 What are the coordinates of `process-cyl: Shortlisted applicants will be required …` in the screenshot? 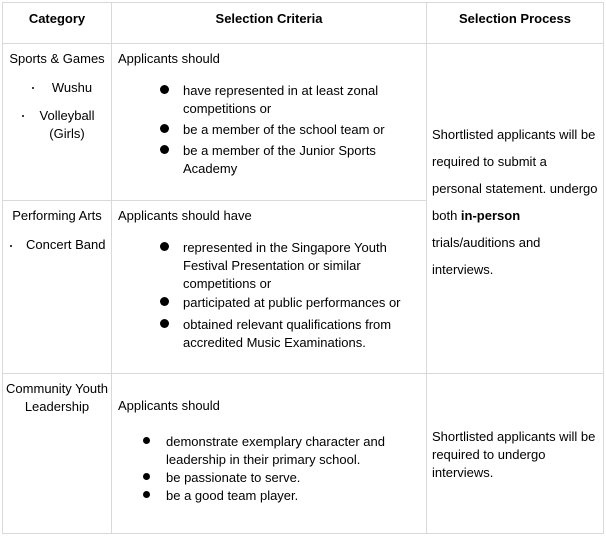 It's located at (514, 454).